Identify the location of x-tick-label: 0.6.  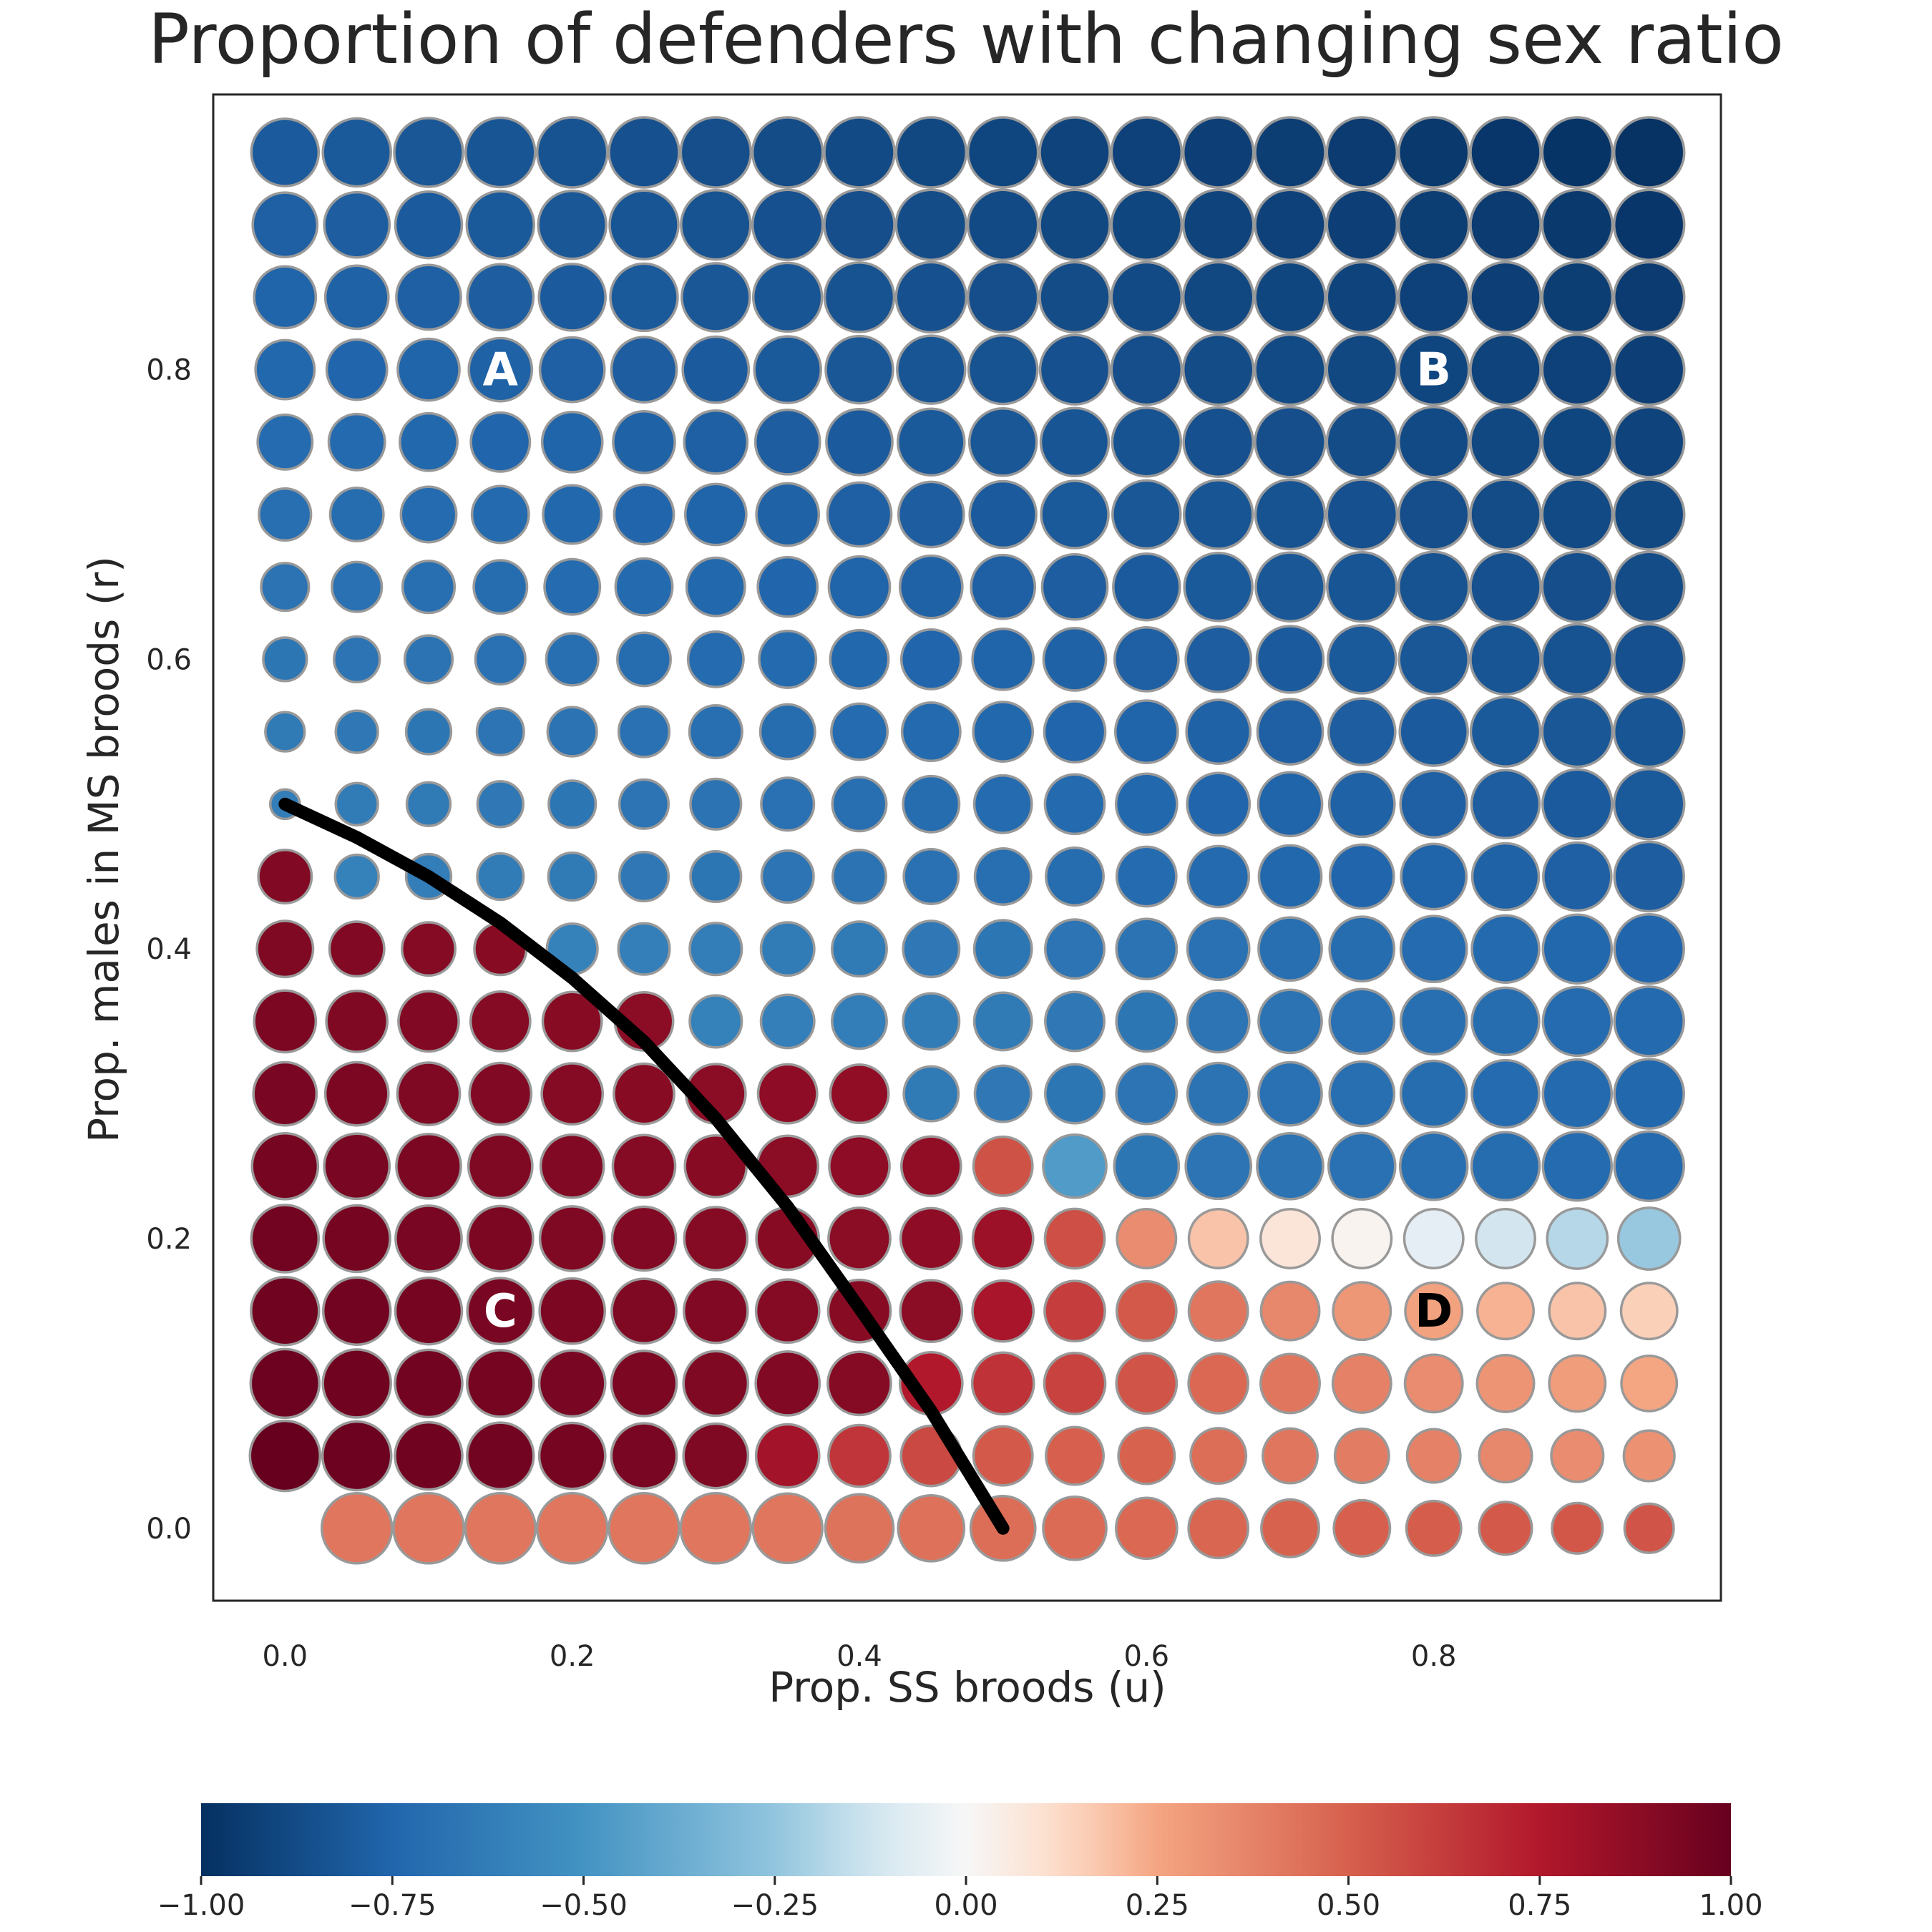
(1146, 1656).